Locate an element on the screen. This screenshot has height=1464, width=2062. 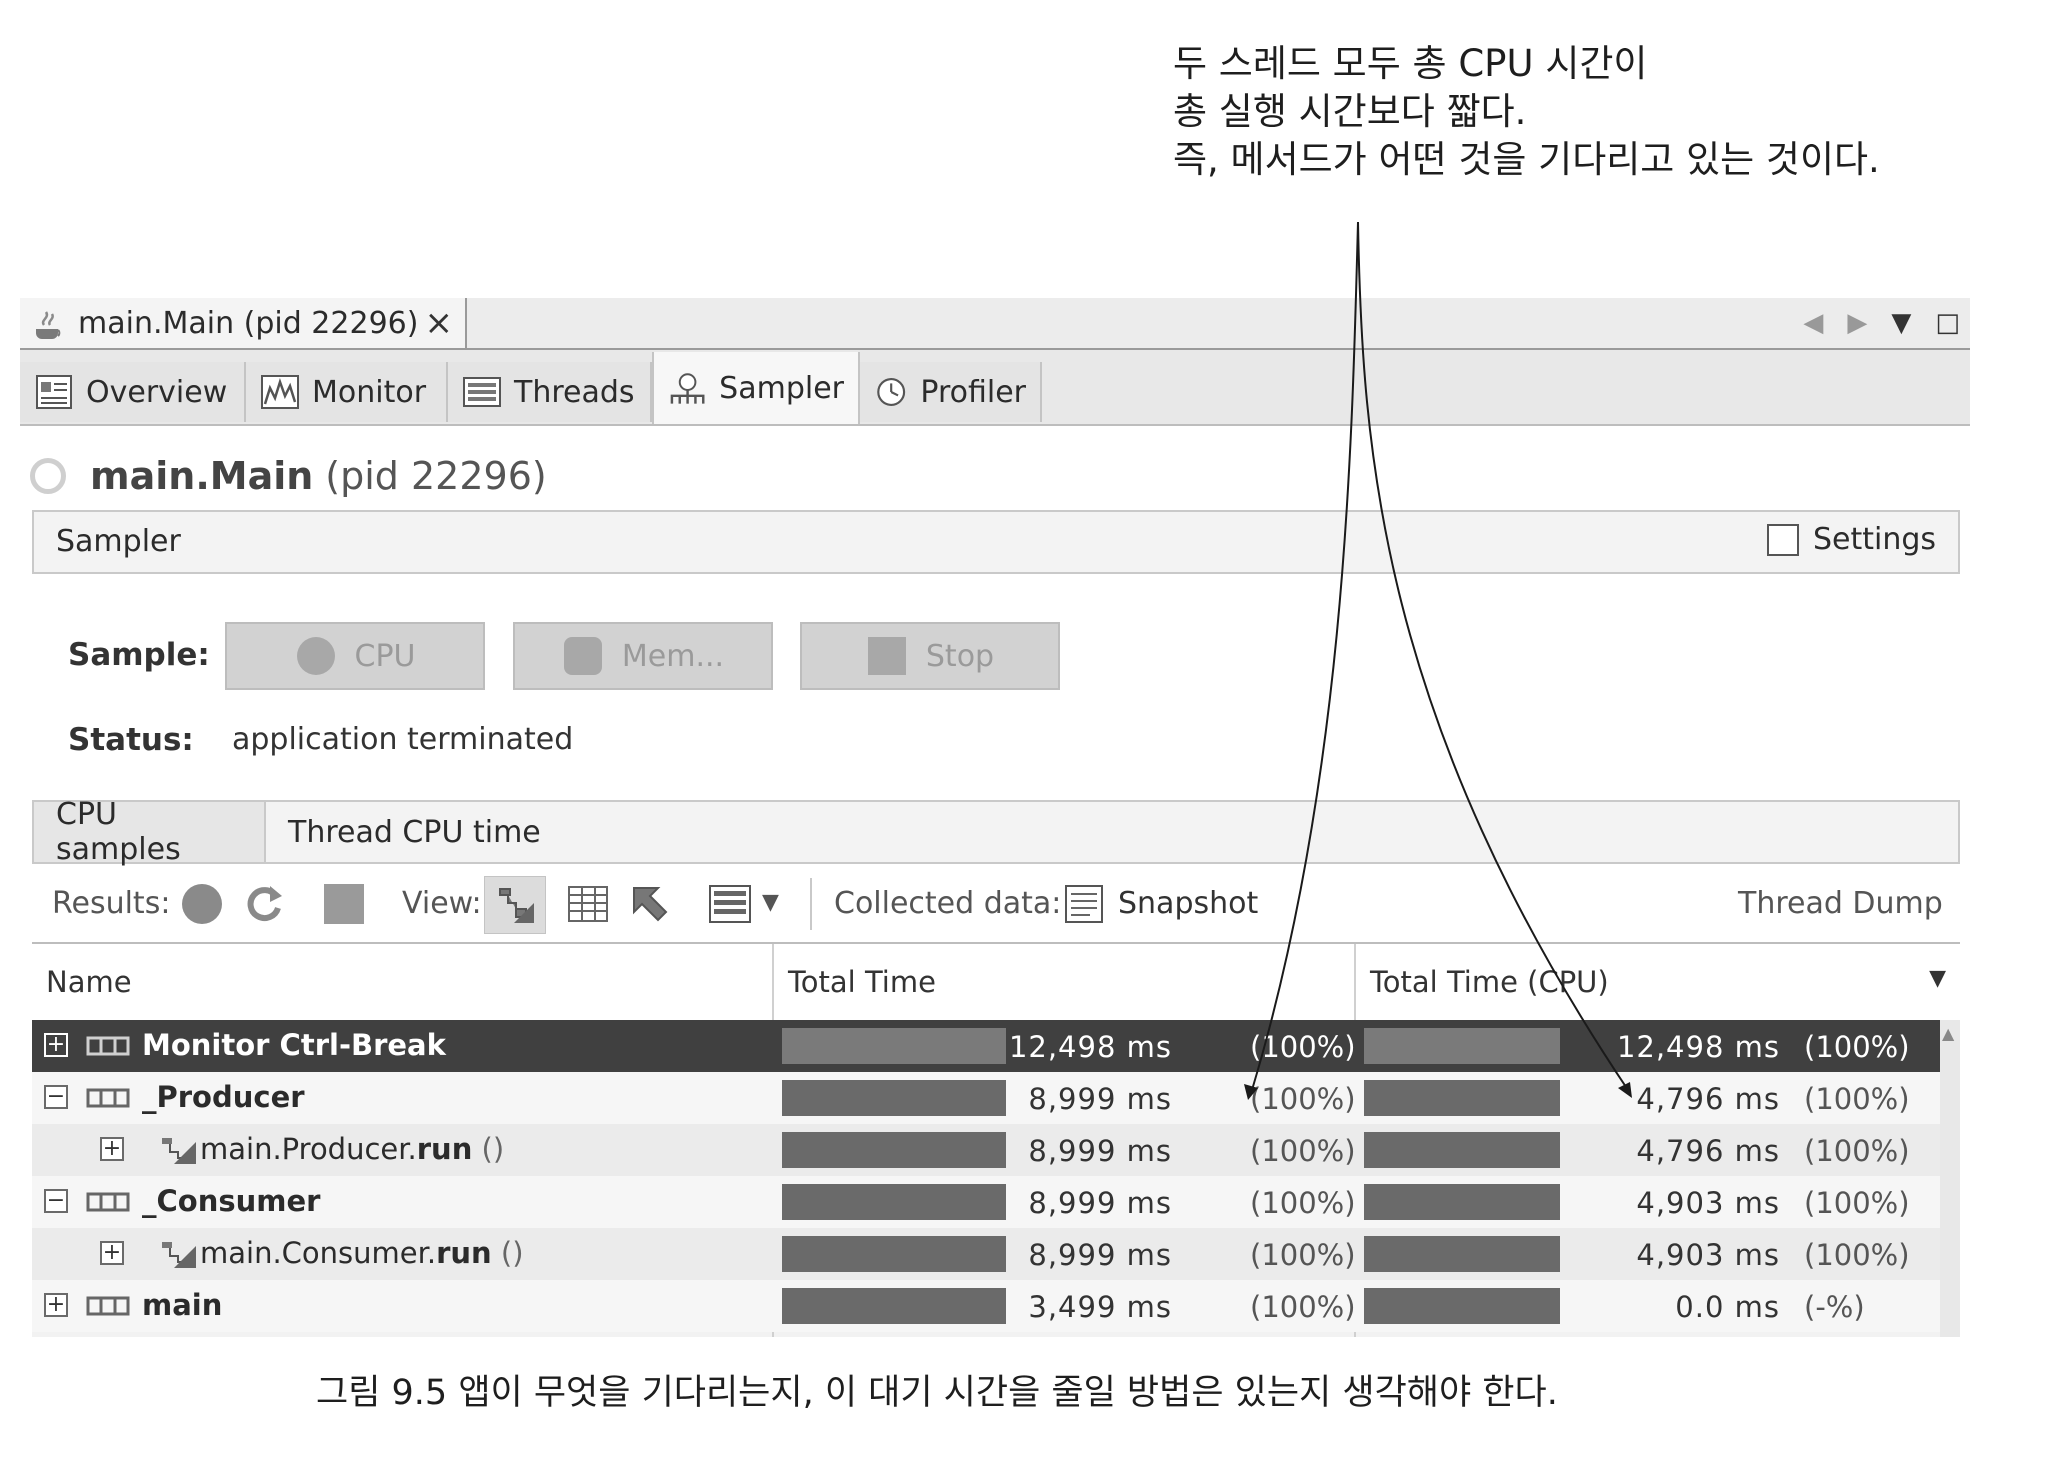
scroll-left-icon: ◀ is located at coordinates (1813, 323).